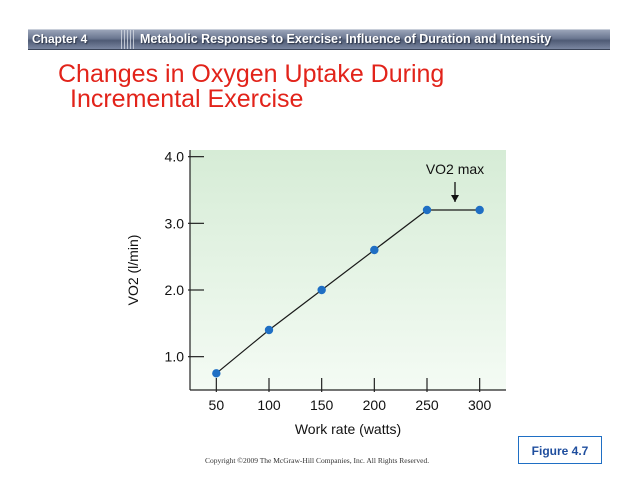 The image size is (638, 493). Describe the element at coordinates (175, 357) in the screenshot. I see `y-tick-label: 1.0` at that location.